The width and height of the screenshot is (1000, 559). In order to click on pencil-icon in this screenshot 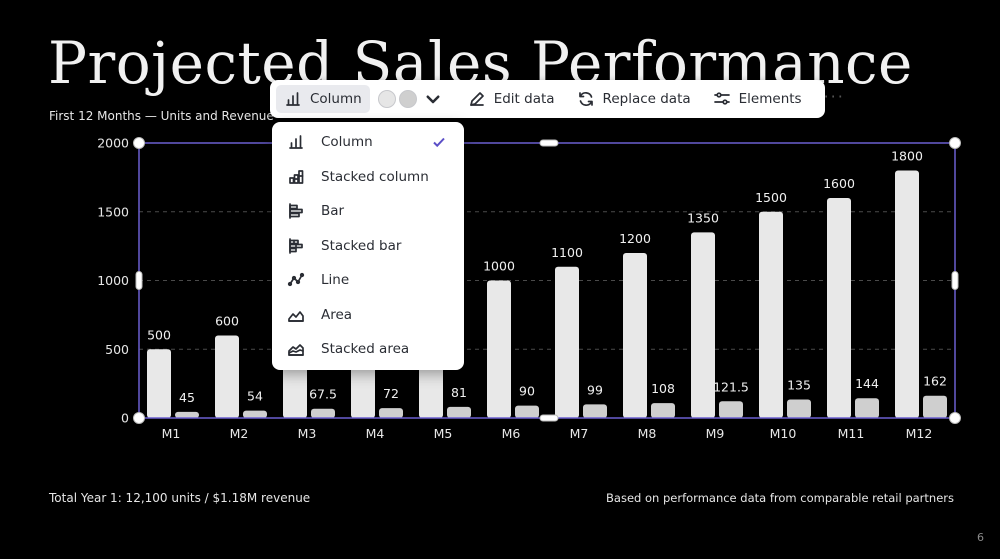, I will do `click(476, 99)`.